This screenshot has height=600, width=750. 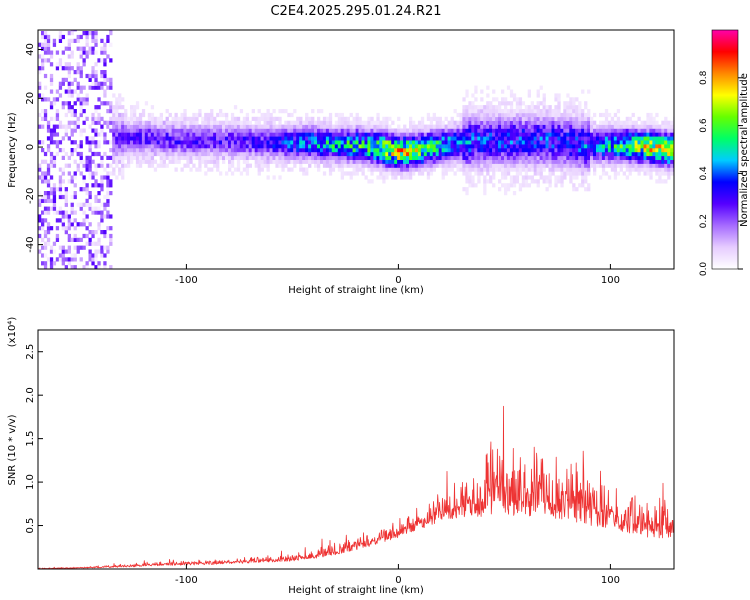 I want to click on x-tick-label: 100, so click(x=610, y=580).